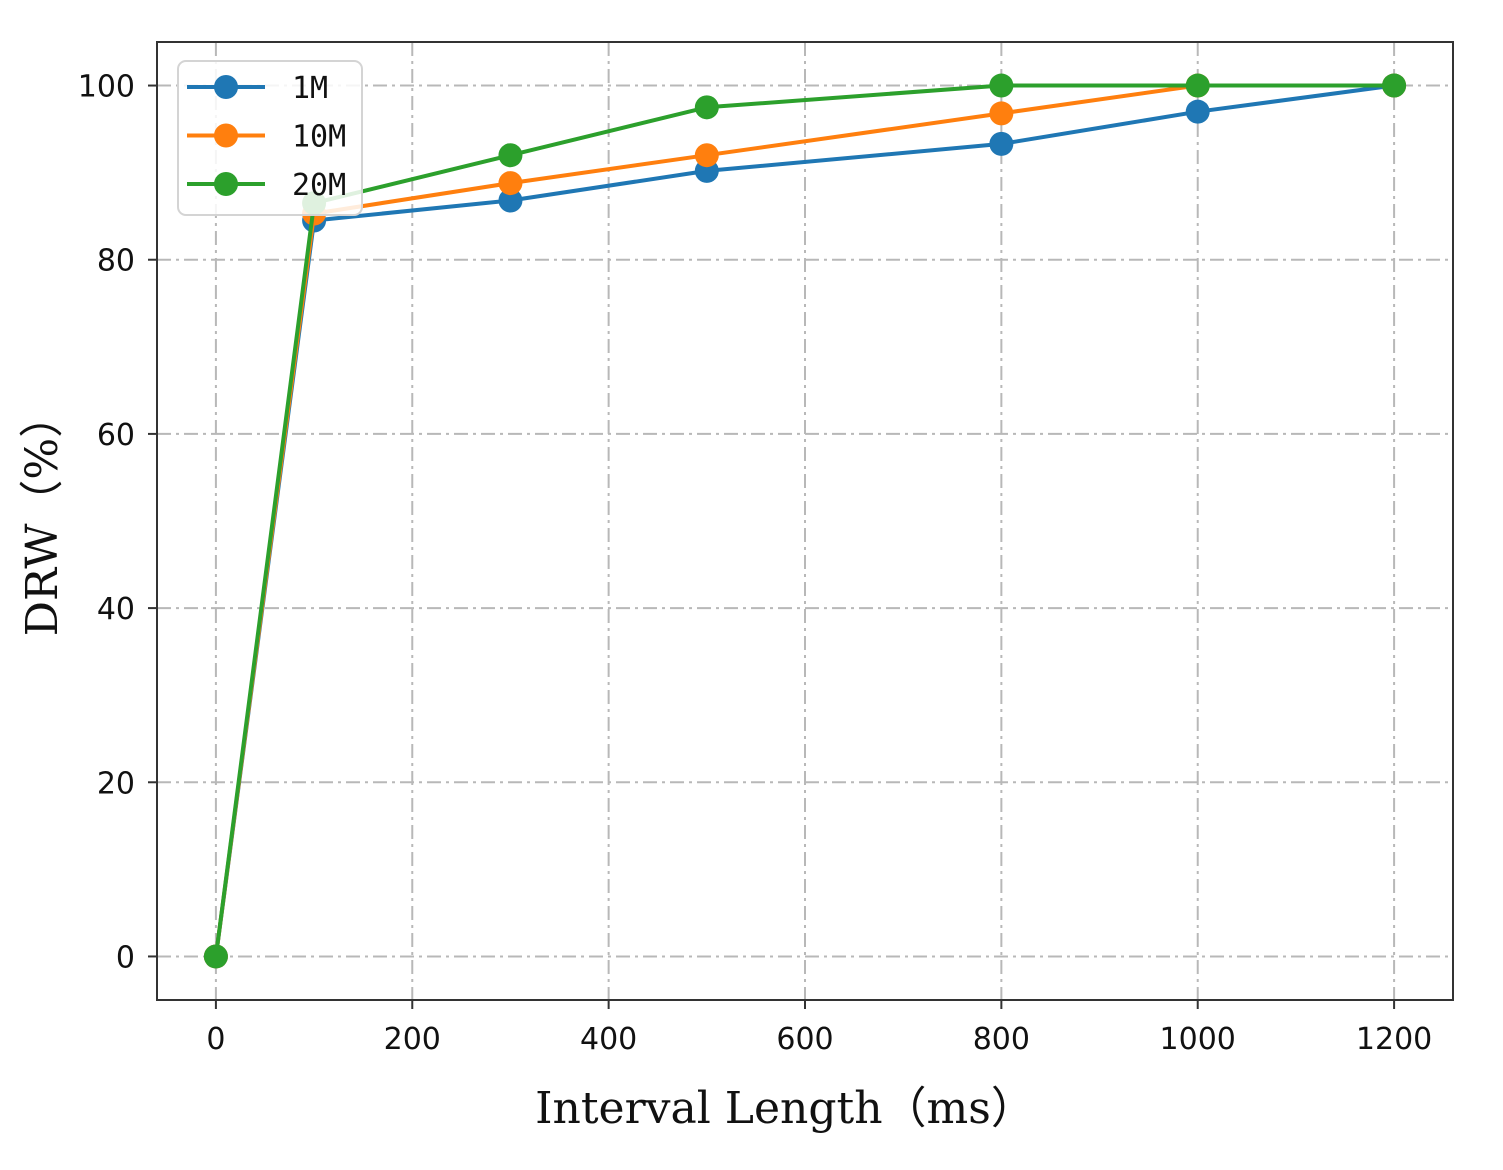  I want to click on x-tick-label: 1000, so click(1198, 1039).